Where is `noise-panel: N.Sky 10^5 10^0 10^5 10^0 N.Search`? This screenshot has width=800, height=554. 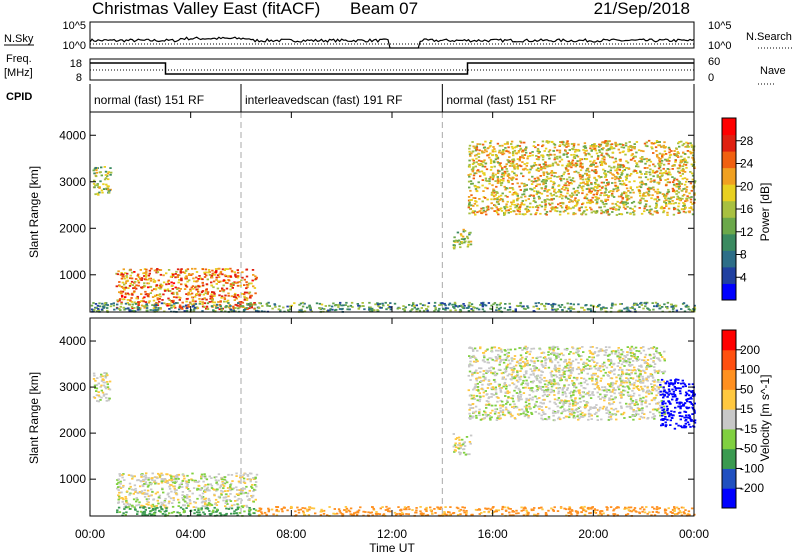
noise-panel: N.Sky 10^5 10^0 10^5 10^0 N.Search is located at coordinates (398, 36).